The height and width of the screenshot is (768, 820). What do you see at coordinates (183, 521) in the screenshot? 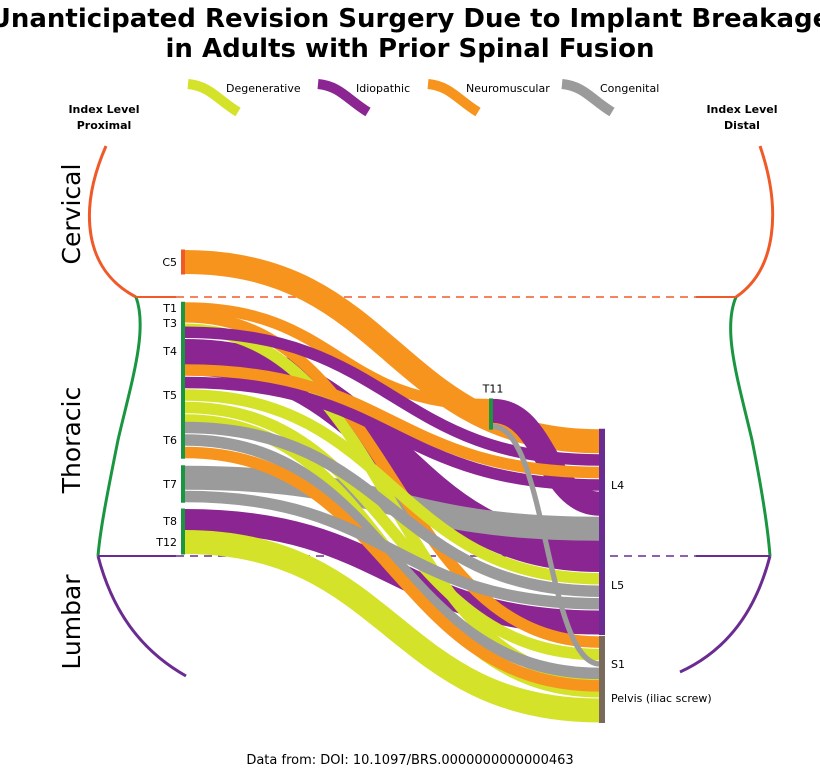
I see `node-bar-t8` at bounding box center [183, 521].